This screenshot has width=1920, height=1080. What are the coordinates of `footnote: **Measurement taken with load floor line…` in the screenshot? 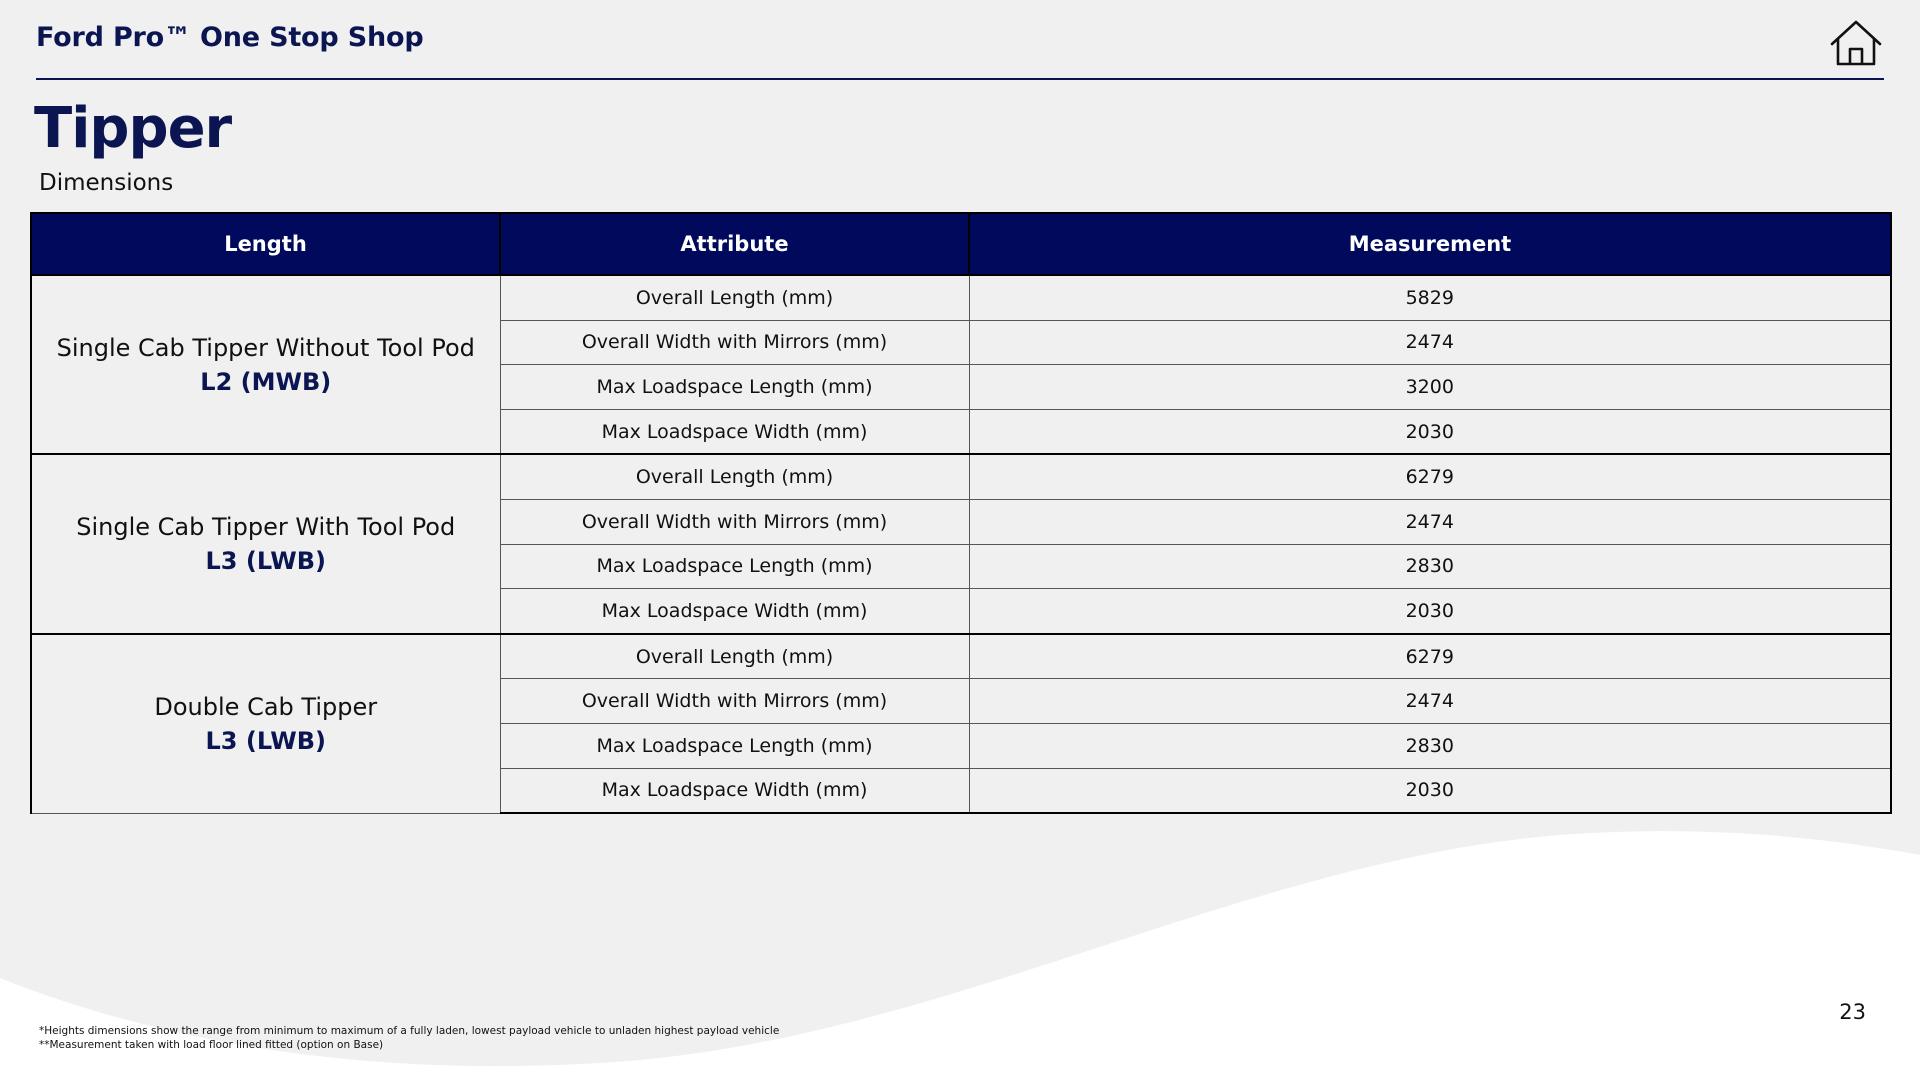 It's located at (211, 1045).